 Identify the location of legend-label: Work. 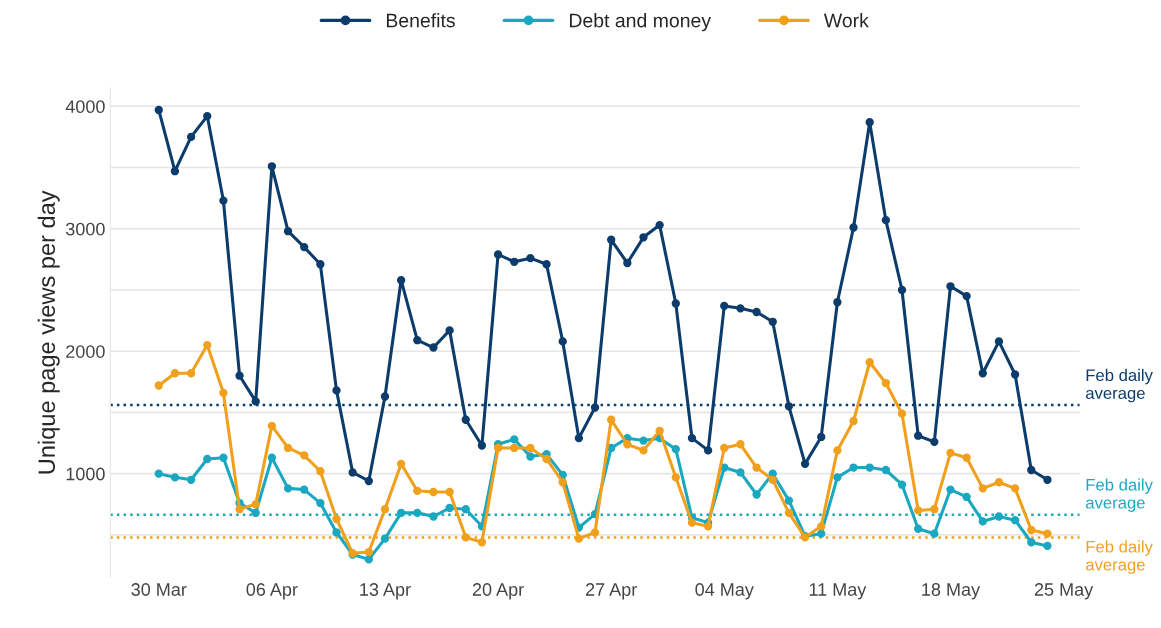
(846, 20).